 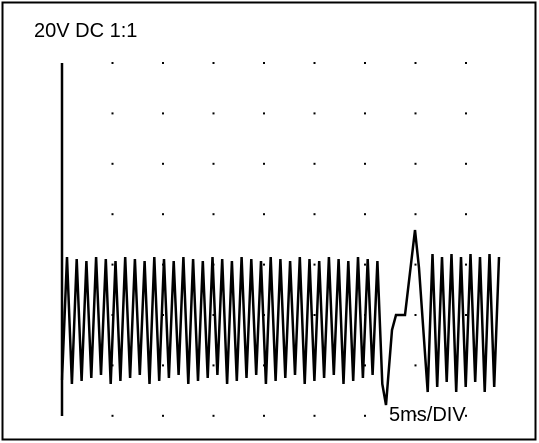 I want to click on range-label: 20V DC 1:1, so click(x=85, y=31).